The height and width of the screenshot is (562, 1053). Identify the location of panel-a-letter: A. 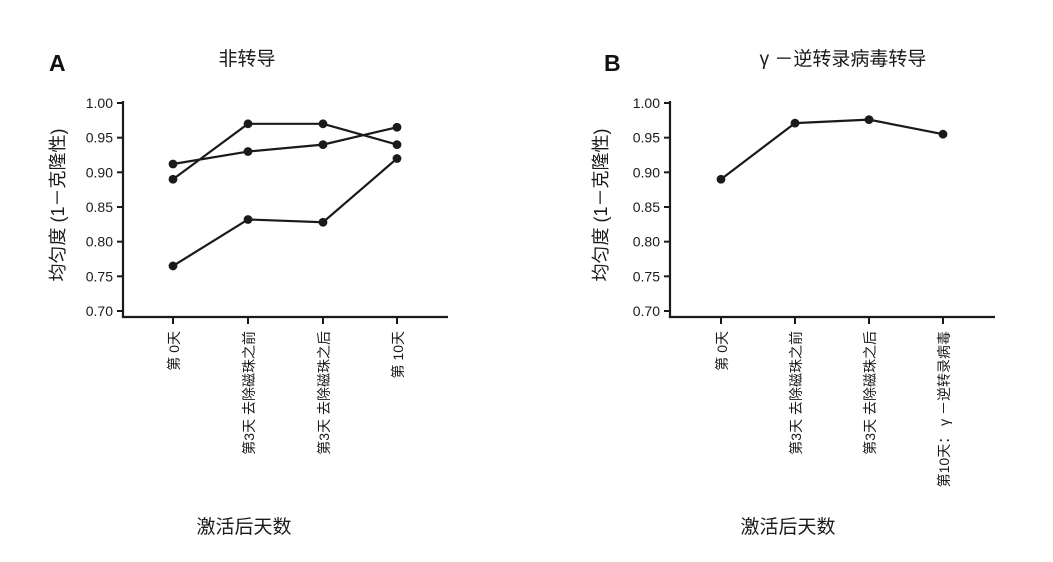
(57, 63).